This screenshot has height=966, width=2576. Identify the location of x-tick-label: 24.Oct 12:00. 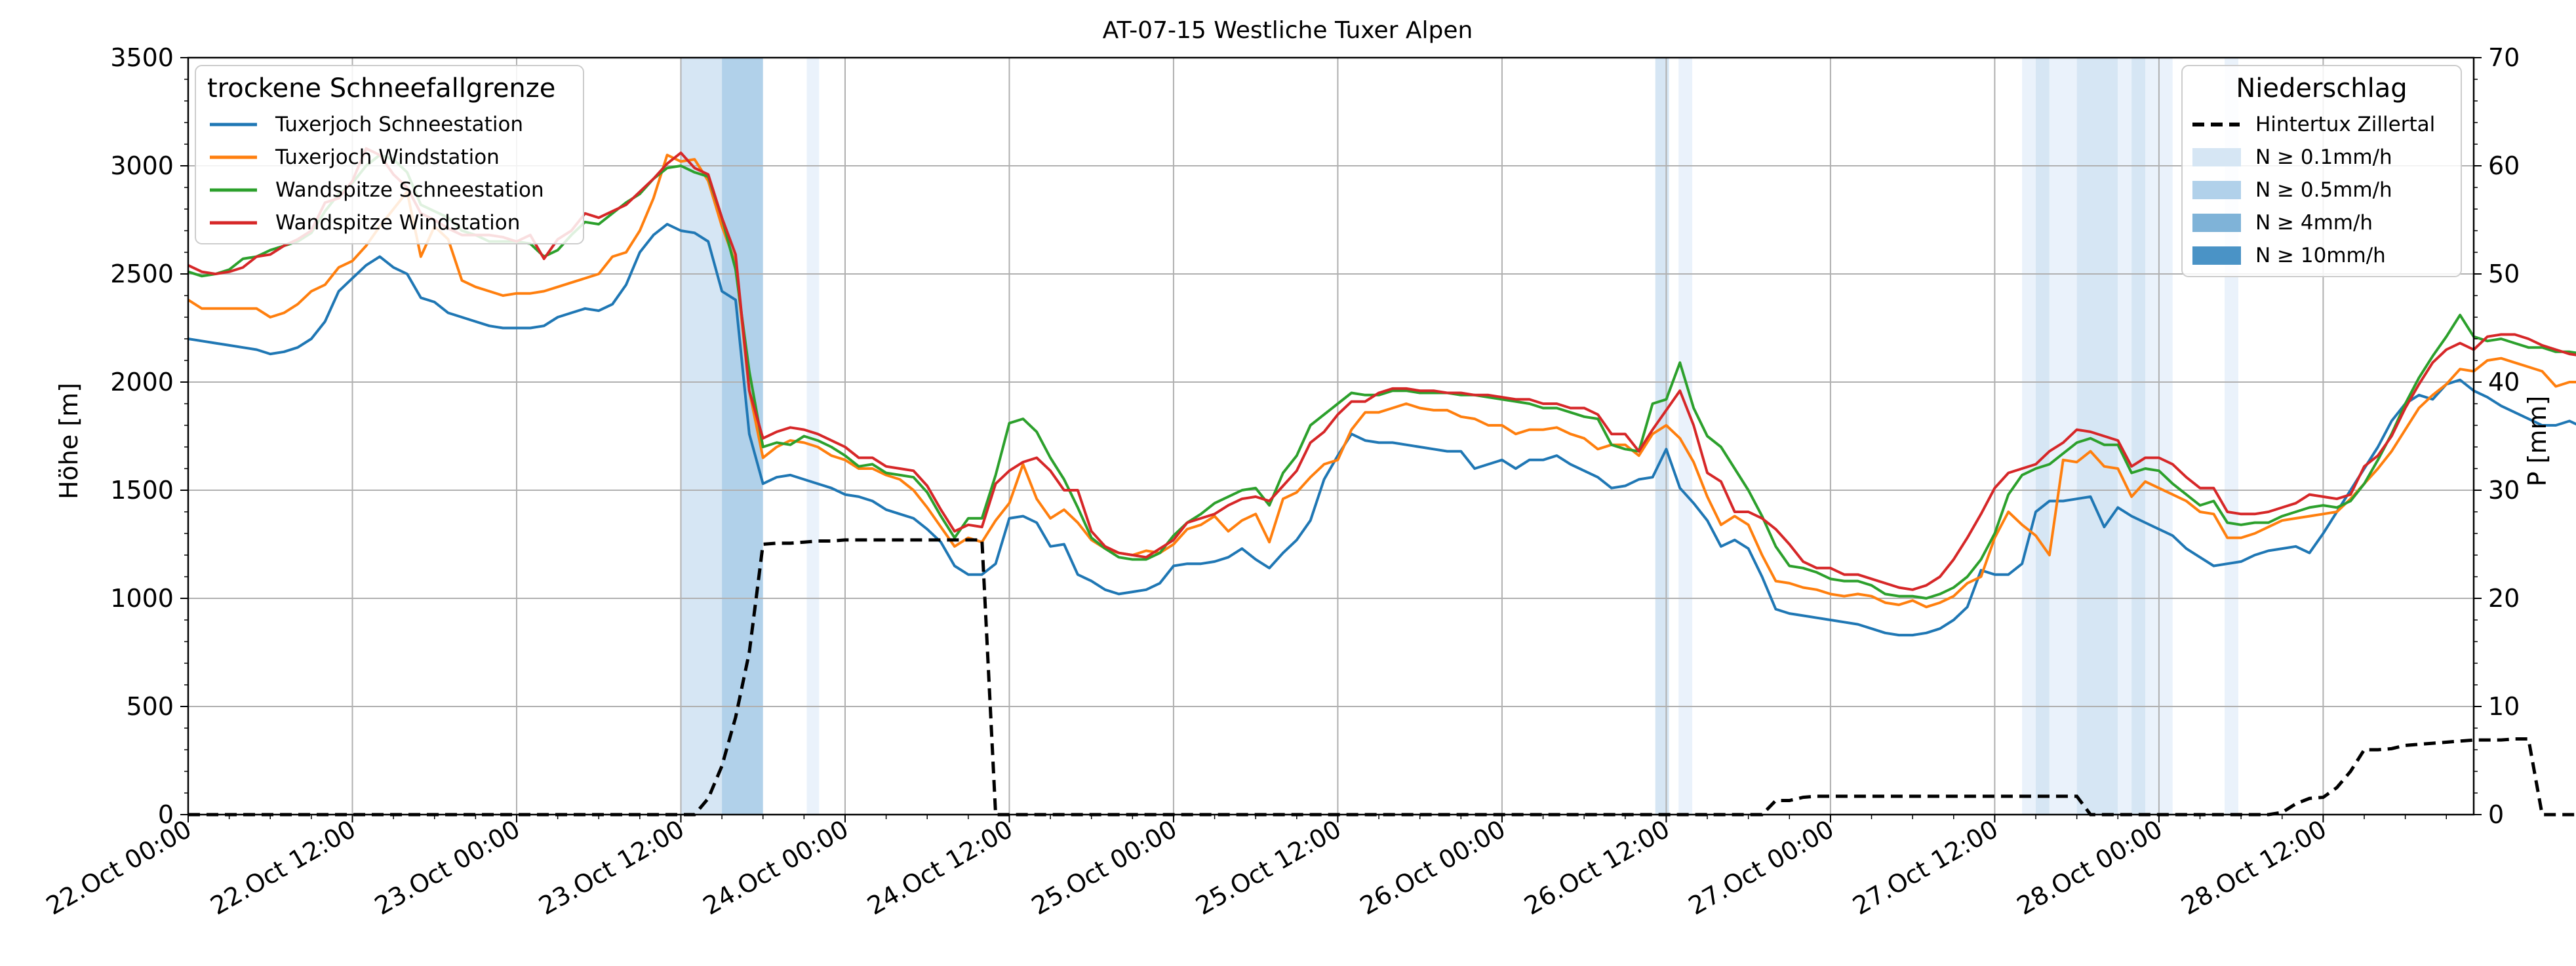
(940, 868).